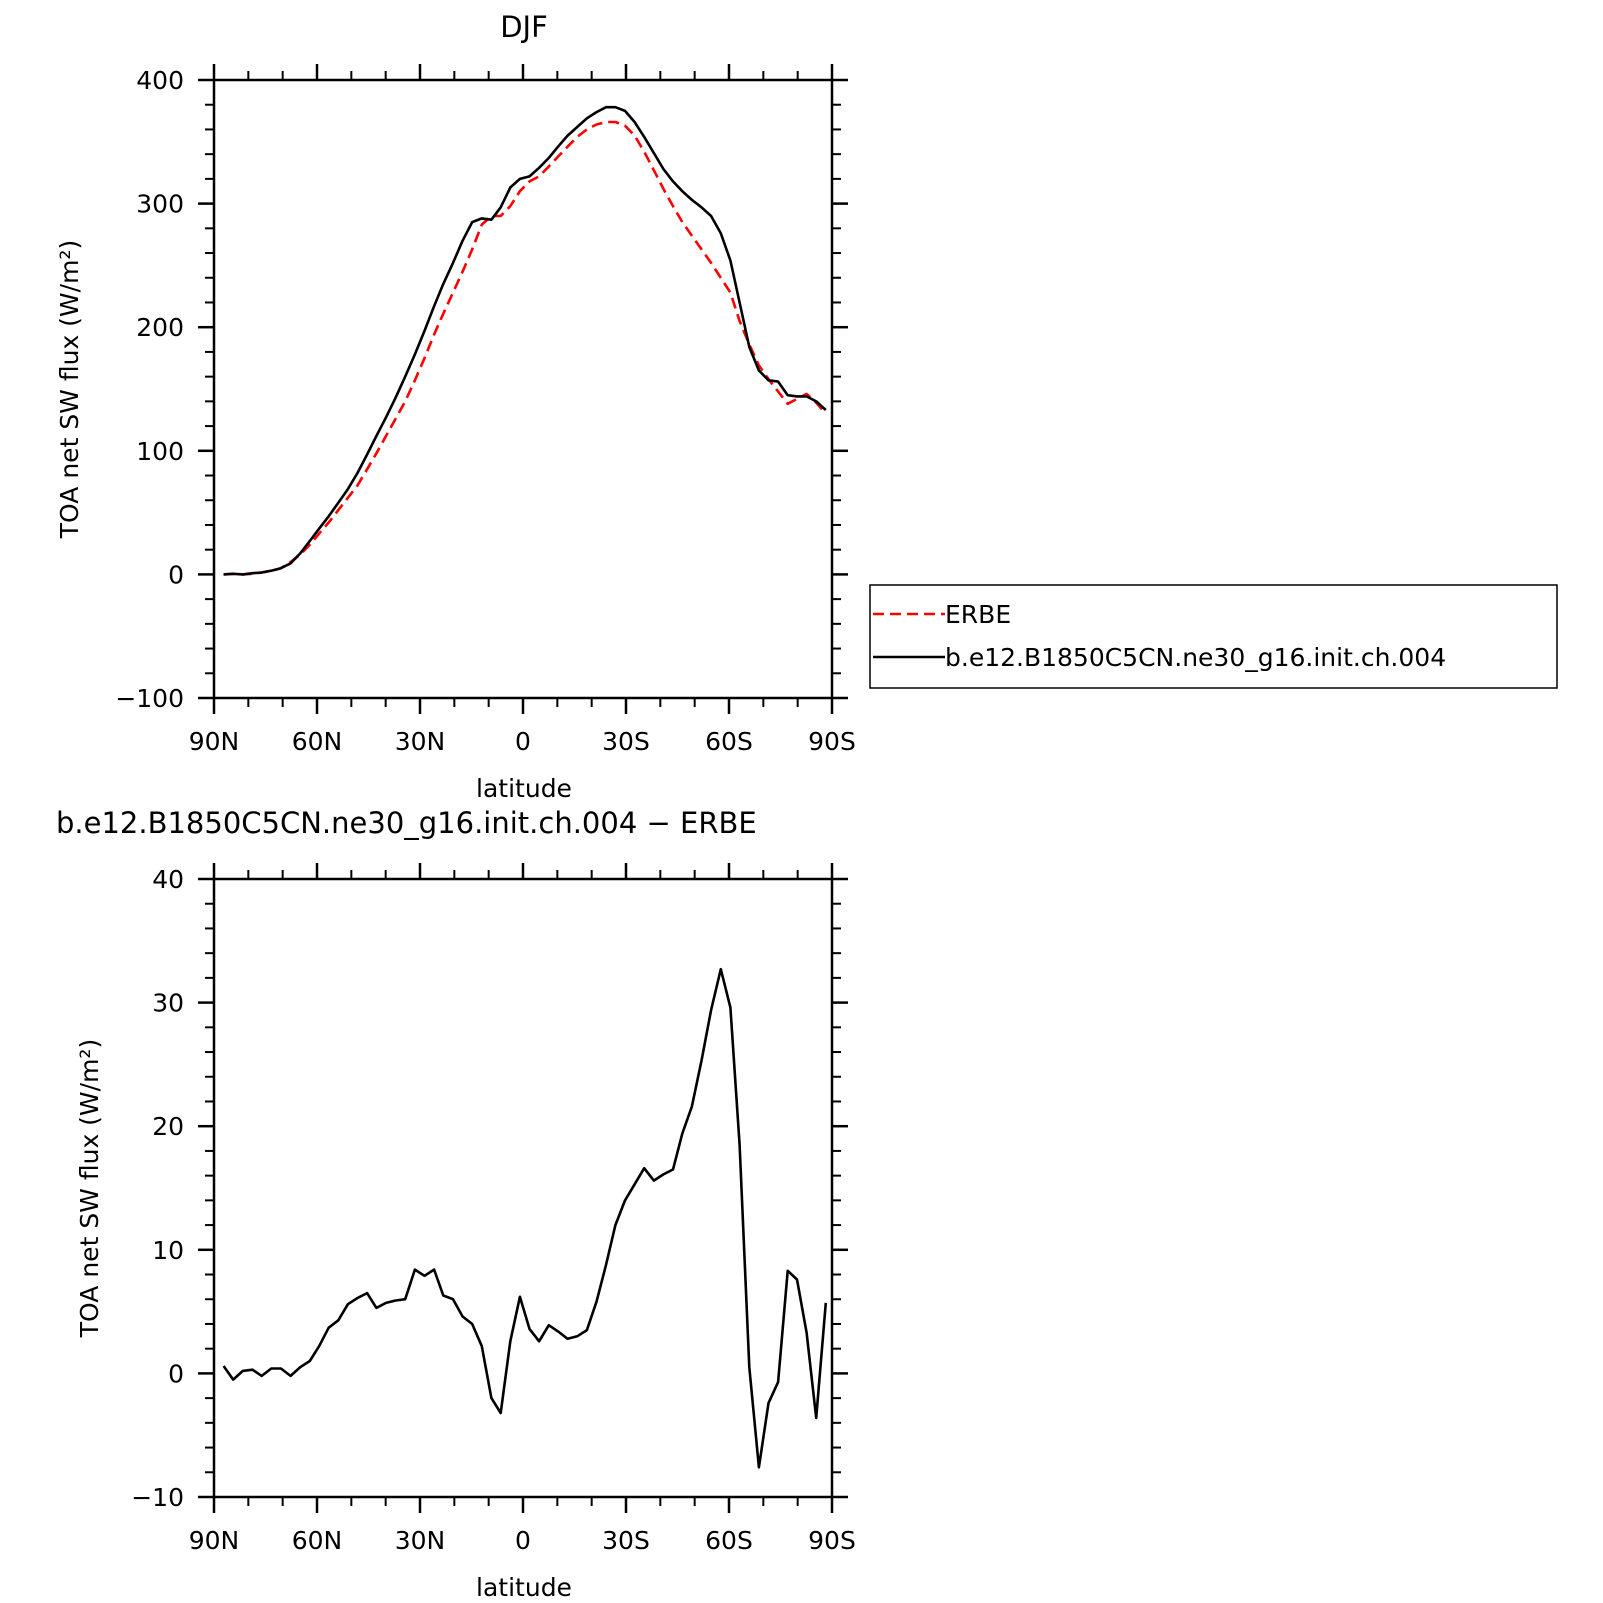 The height and width of the screenshot is (1603, 1603). What do you see at coordinates (157, 1497) in the screenshot?
I see `y-tick-label: −10` at bounding box center [157, 1497].